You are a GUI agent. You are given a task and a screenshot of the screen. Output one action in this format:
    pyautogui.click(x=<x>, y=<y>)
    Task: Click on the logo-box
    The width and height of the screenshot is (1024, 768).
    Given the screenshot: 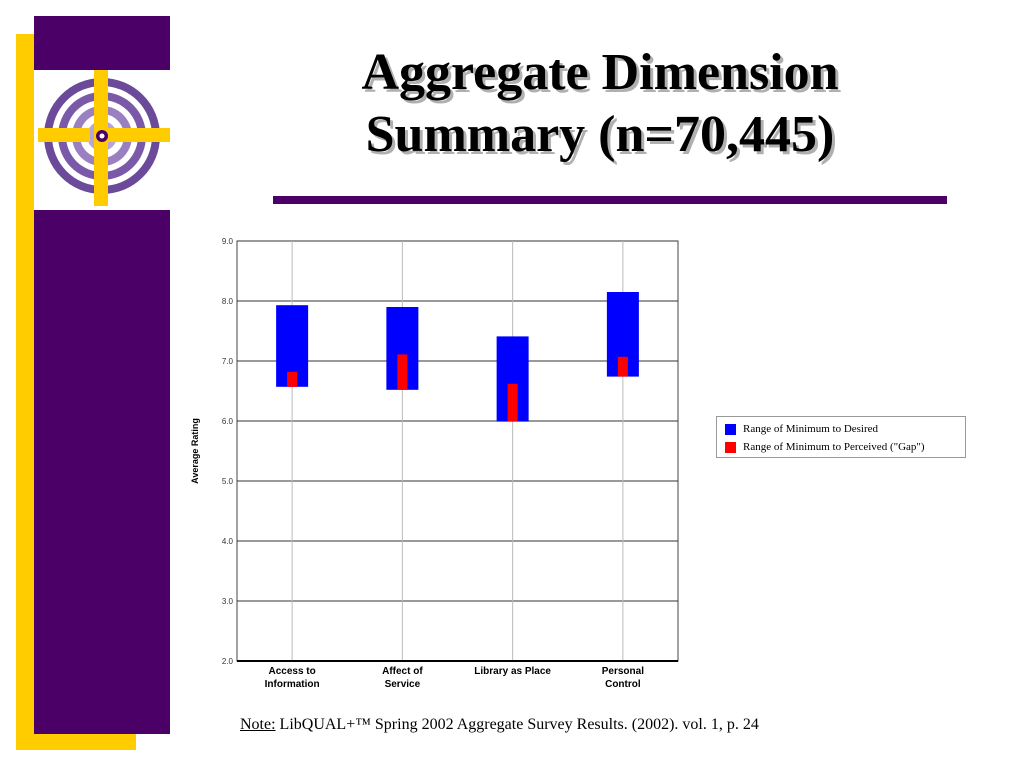 What is the action you would take?
    pyautogui.click(x=102, y=140)
    